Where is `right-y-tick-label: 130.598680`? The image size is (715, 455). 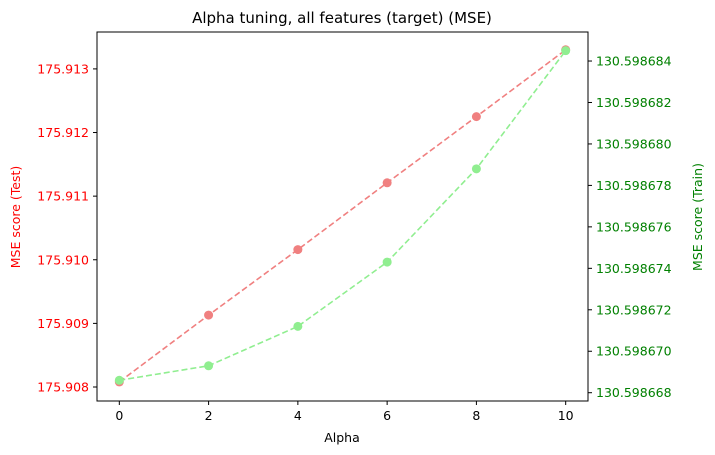
right-y-tick-label: 130.598680 is located at coordinates (634, 143).